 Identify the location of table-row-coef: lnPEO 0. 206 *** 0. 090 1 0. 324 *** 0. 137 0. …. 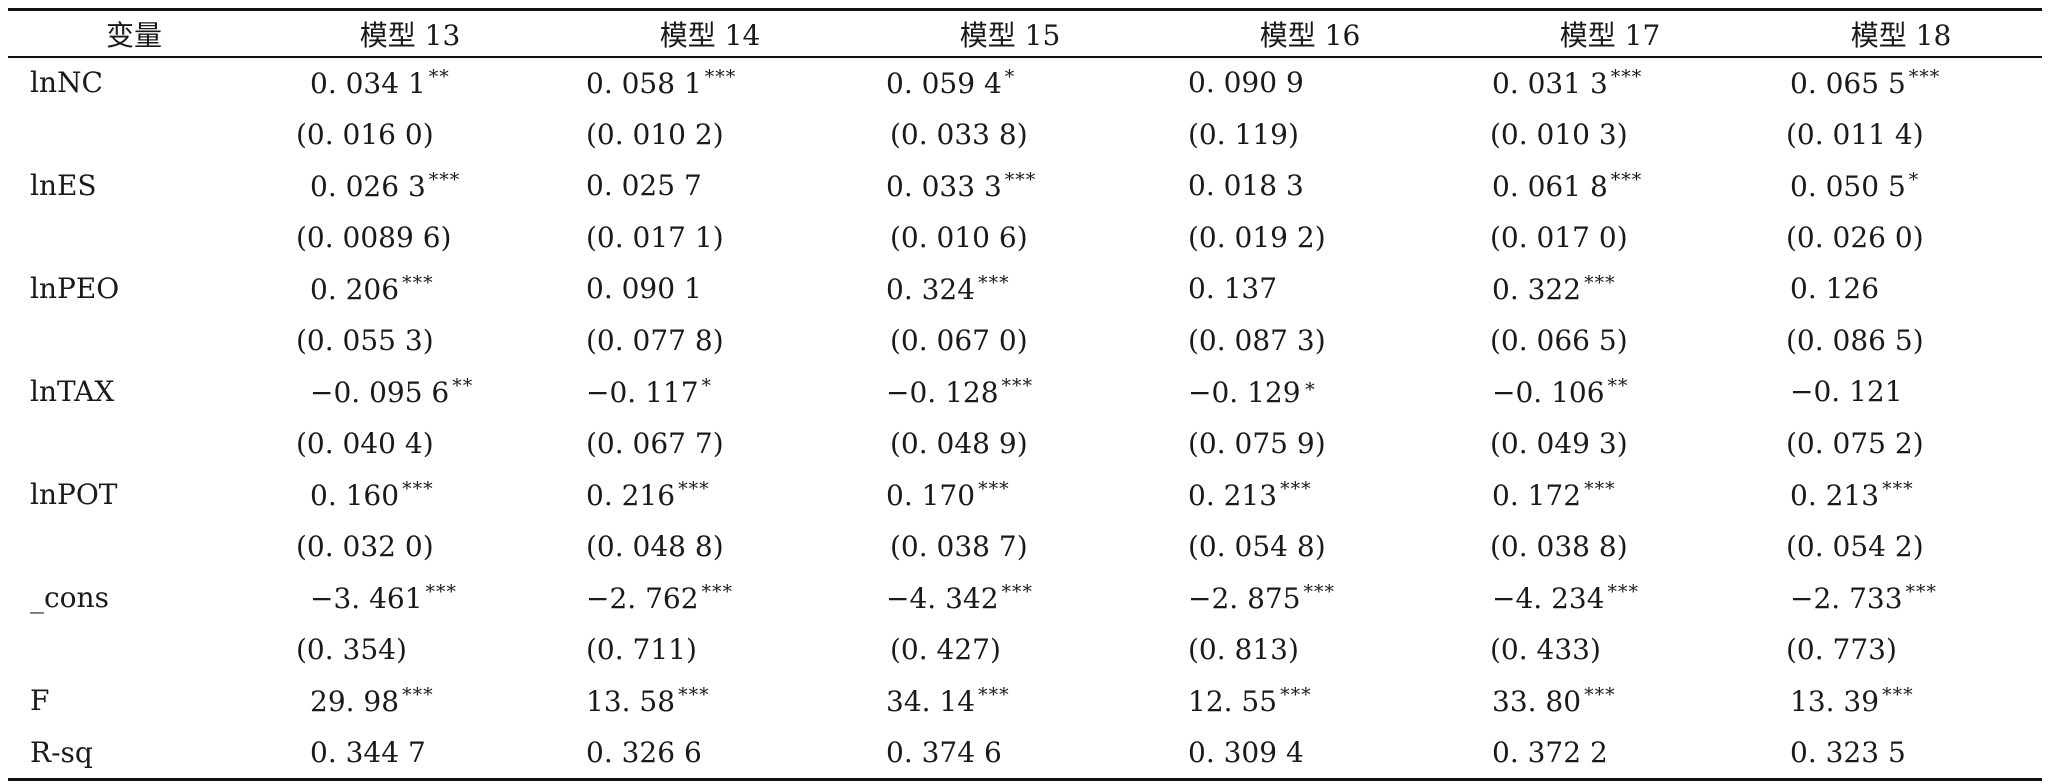
(1025, 289).